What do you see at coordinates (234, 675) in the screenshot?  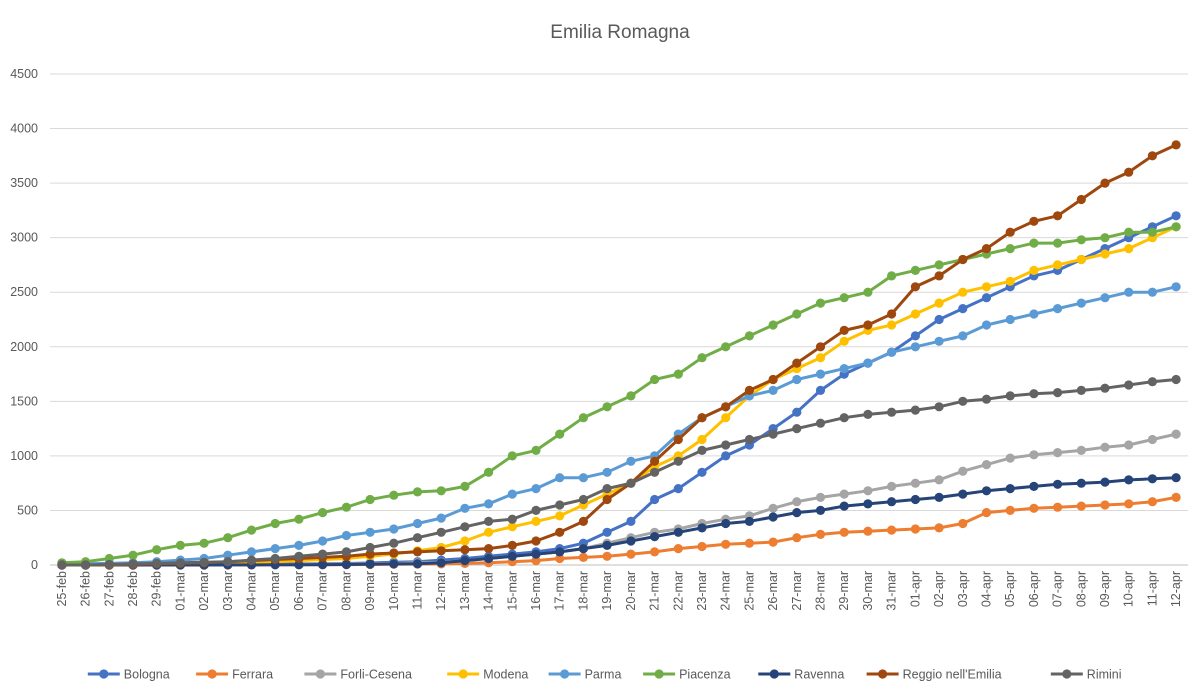 I see `legend-item-ferrara: Ferrara` at bounding box center [234, 675].